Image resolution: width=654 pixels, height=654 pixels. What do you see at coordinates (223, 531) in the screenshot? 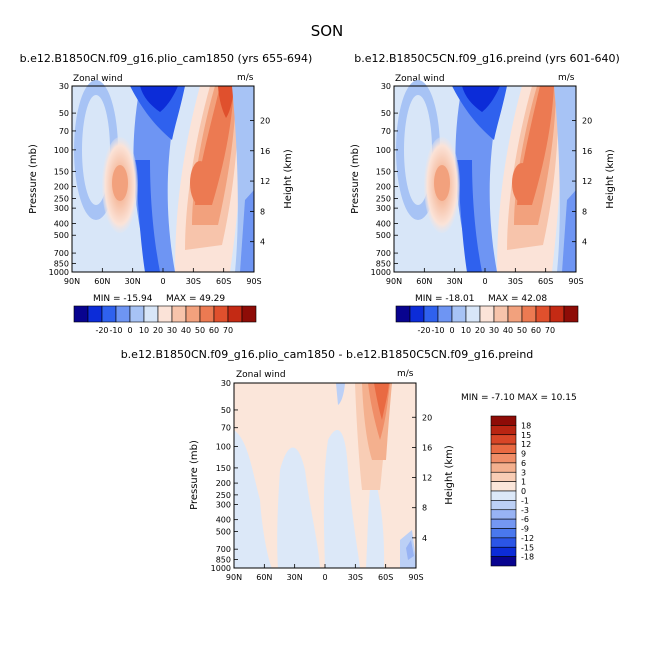
I see `y-tick-label: 500` at bounding box center [223, 531].